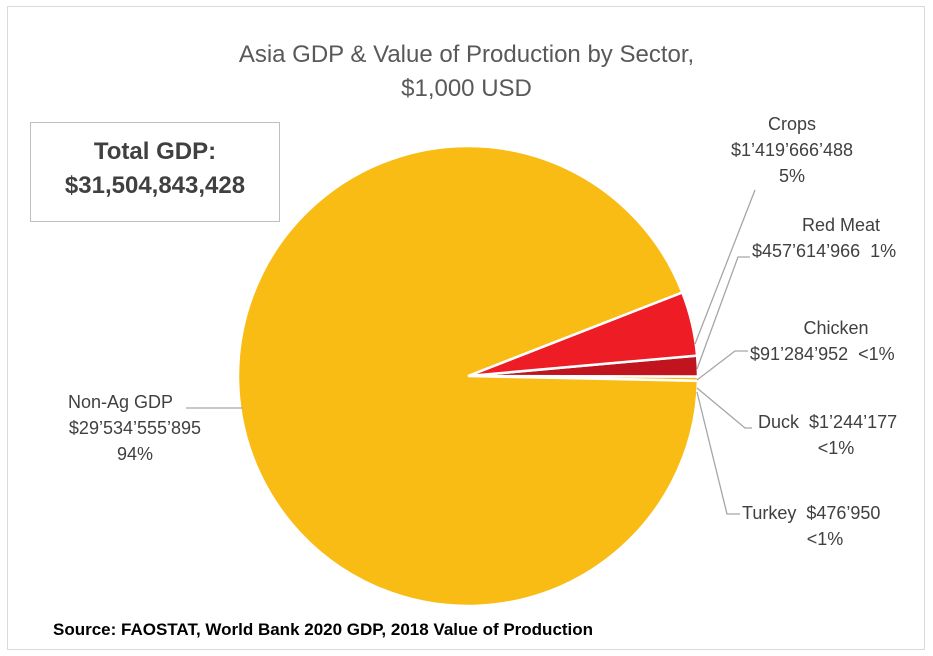 Image resolution: width=933 pixels, height=656 pixels. What do you see at coordinates (791, 176) in the screenshot?
I see `slice-pct-crops: 5%` at bounding box center [791, 176].